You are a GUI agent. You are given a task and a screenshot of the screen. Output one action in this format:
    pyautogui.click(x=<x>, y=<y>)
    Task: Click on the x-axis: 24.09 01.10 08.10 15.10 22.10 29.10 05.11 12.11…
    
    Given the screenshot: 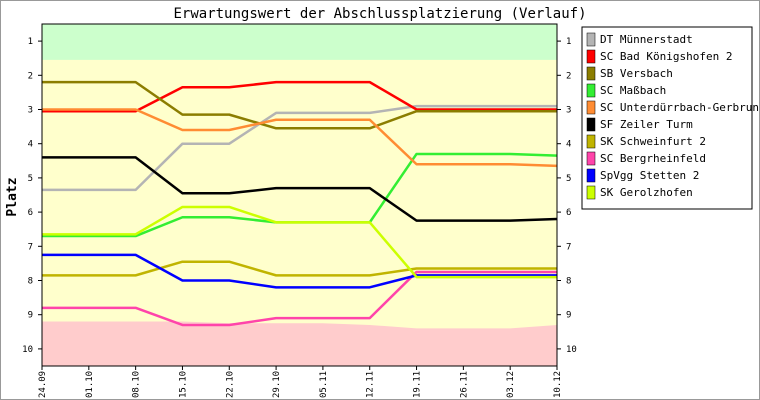 What is the action you would take?
    pyautogui.click(x=300, y=382)
    